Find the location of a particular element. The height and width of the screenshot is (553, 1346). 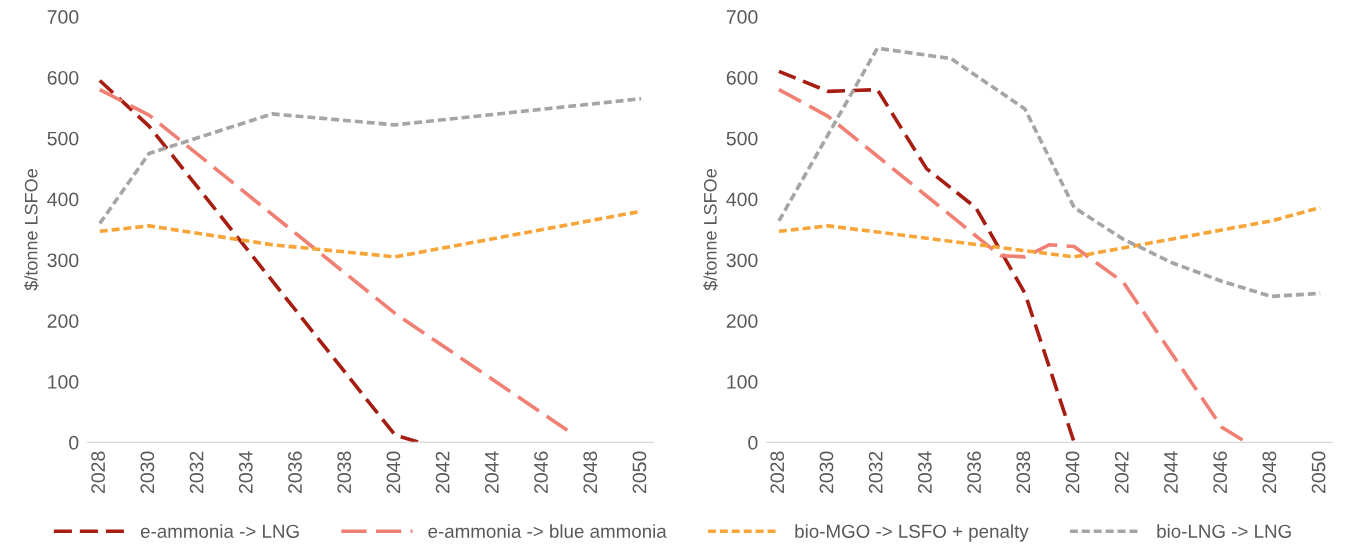

legend-label: e-ammonia -> blue ammonia is located at coordinates (547, 531).